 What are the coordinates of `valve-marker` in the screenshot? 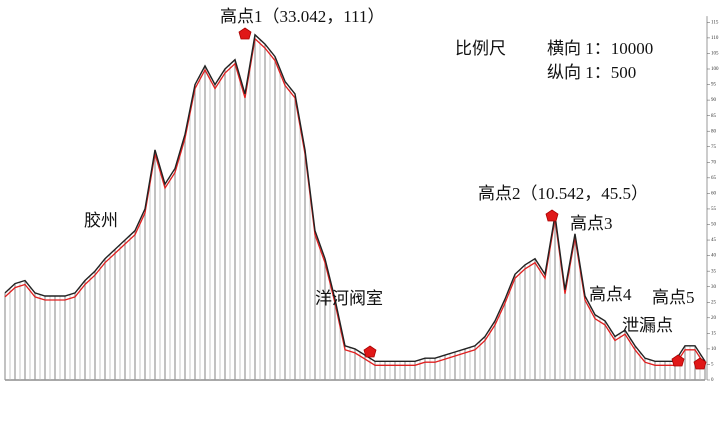 It's located at (370, 351).